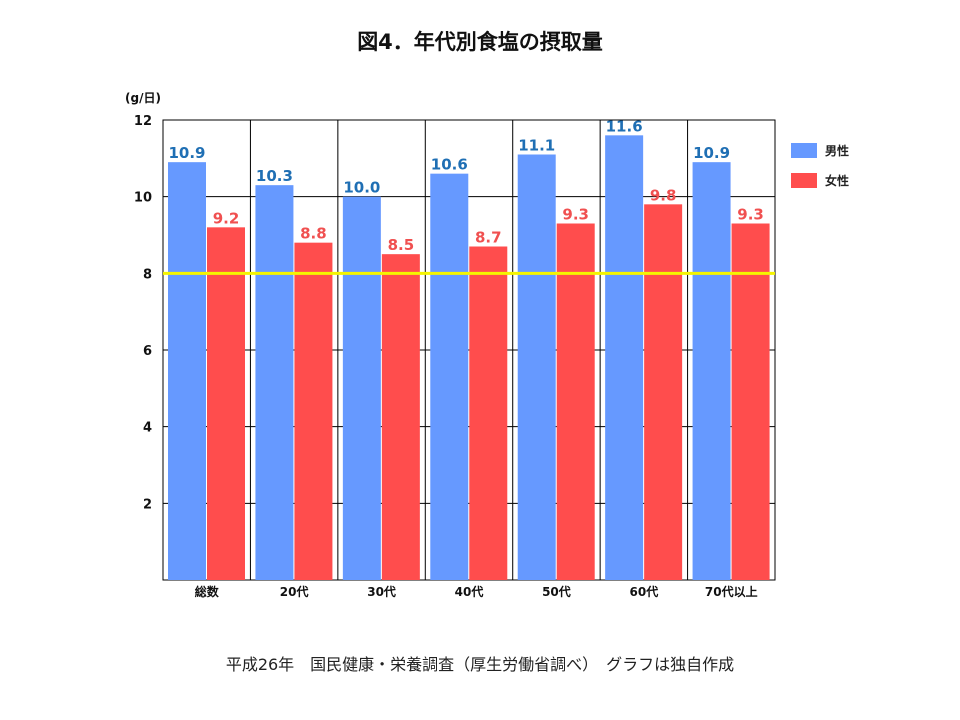 The height and width of the screenshot is (720, 960). What do you see at coordinates (469, 591) in the screenshot?
I see `x-tick-label: 40代` at bounding box center [469, 591].